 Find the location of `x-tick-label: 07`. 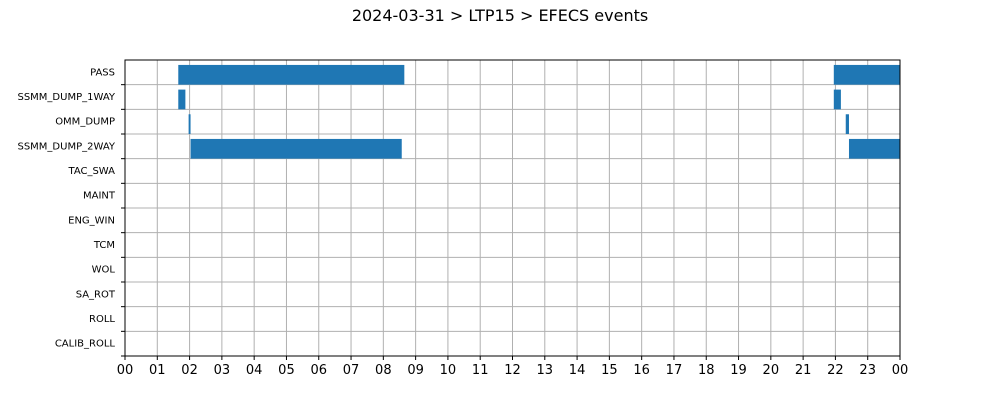

x-tick-label: 07 is located at coordinates (351, 370).